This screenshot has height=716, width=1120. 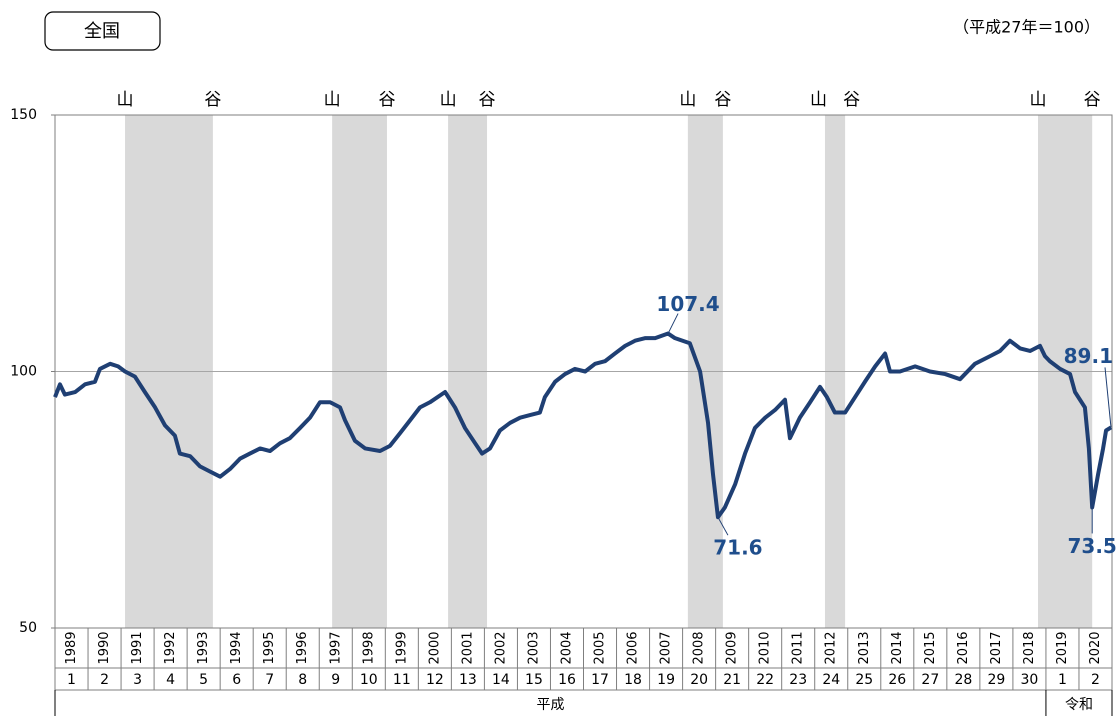 I want to click on era-year-label: 23, so click(x=798, y=680).